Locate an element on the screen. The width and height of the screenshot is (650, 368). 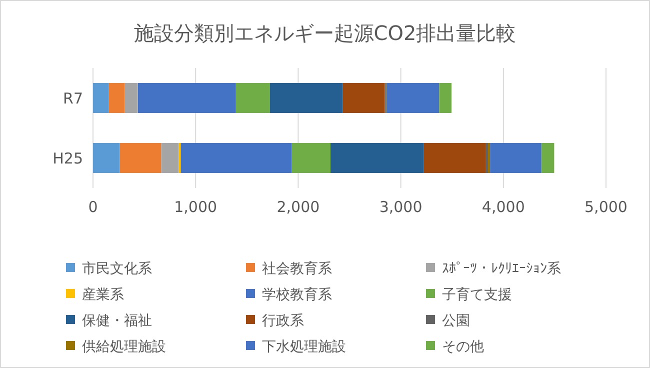
x-tick-label: 3,000 is located at coordinates (400, 207).